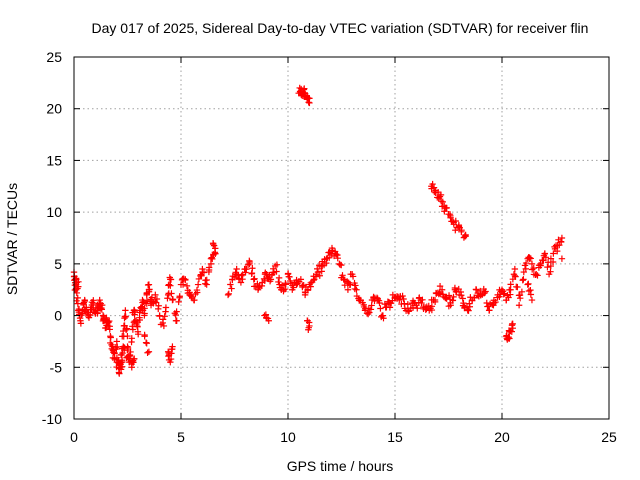 The width and height of the screenshot is (640, 480). What do you see at coordinates (54, 109) in the screenshot?
I see `y-tick-label: 20` at bounding box center [54, 109].